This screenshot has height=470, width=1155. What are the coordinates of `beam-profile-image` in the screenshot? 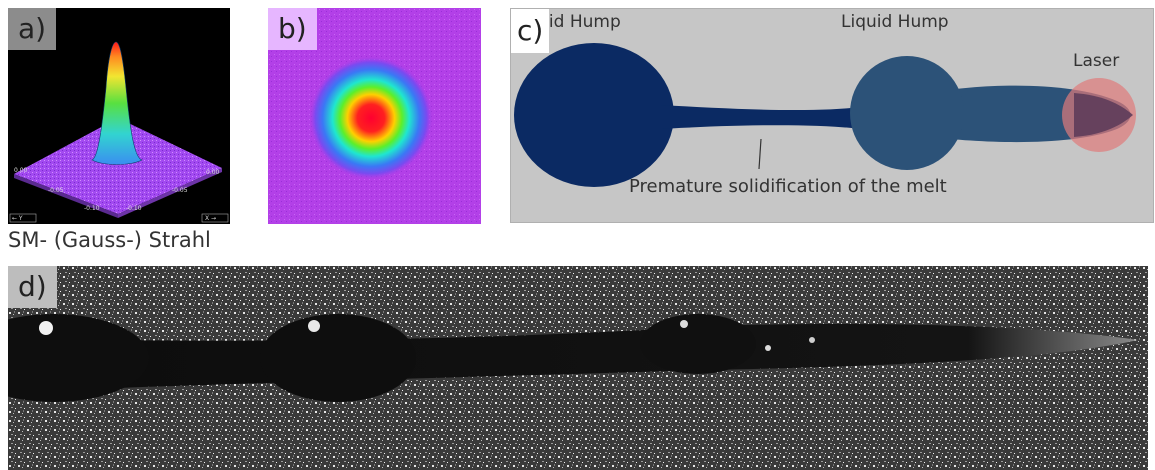 It's located at (374, 116).